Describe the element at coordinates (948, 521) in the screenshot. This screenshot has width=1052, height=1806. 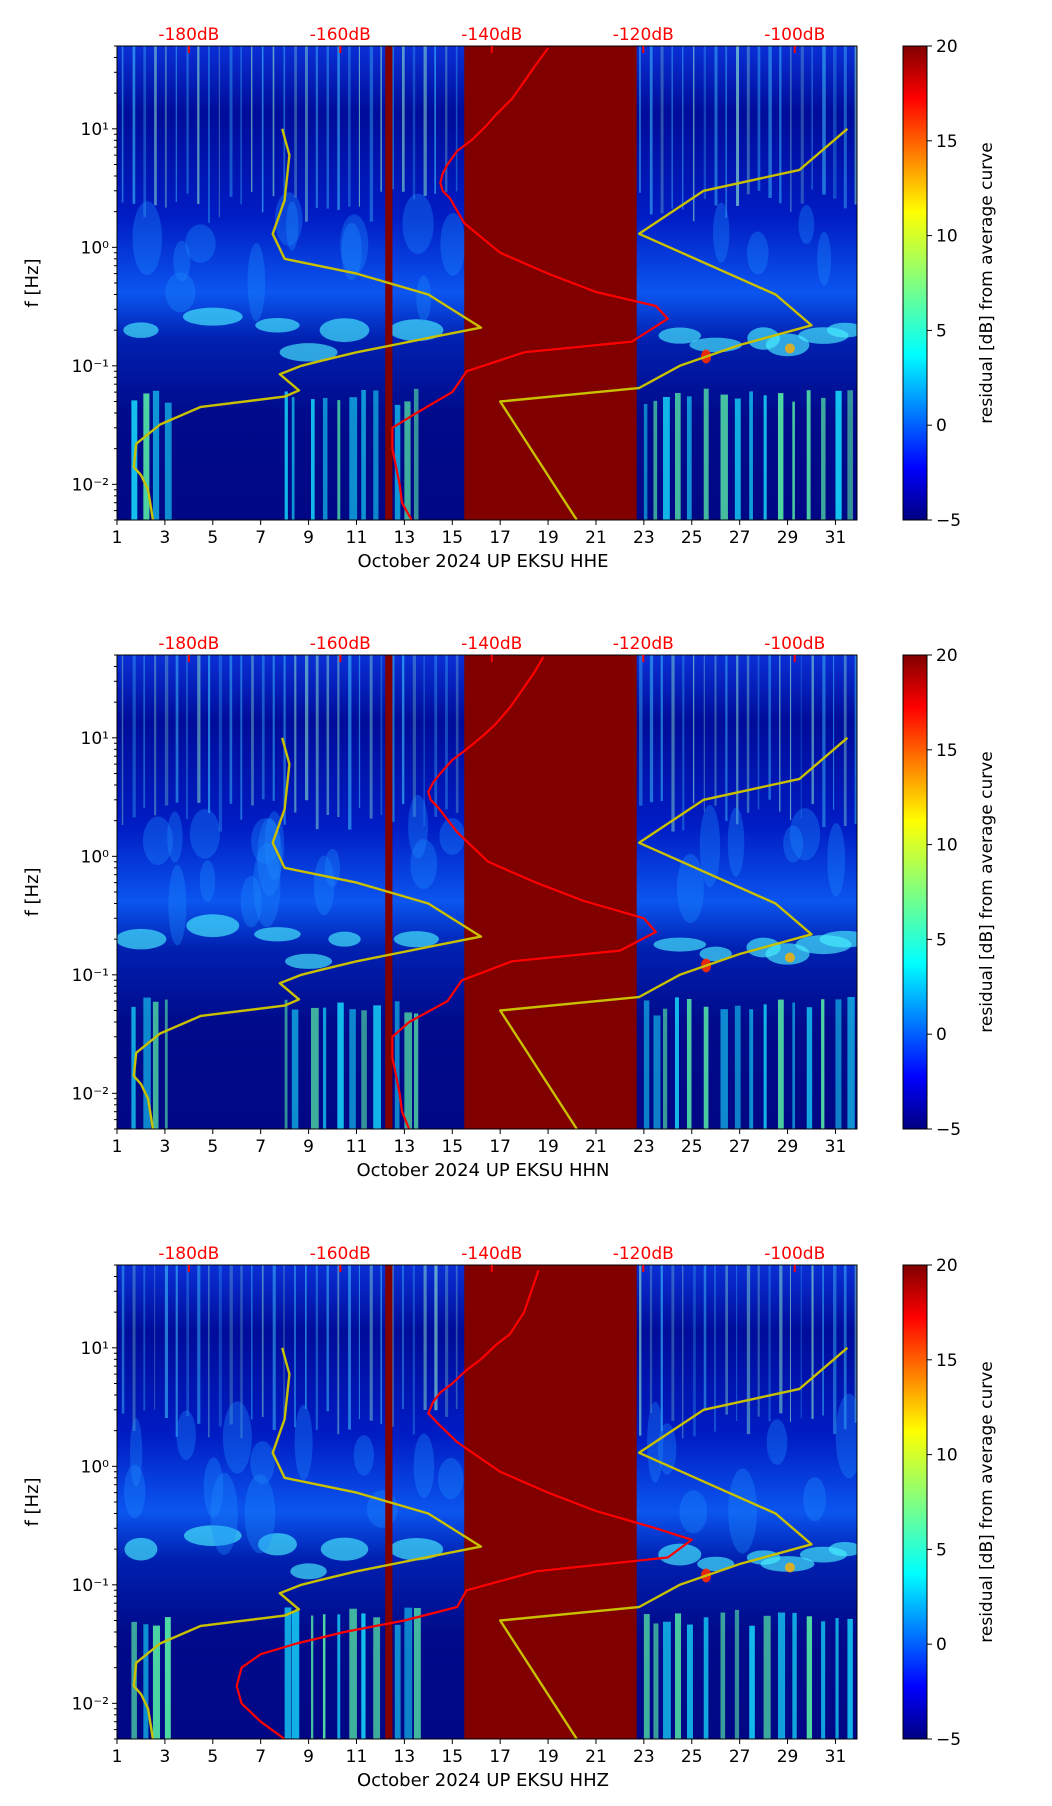
I see `colorbar-tick-label: −5` at that location.